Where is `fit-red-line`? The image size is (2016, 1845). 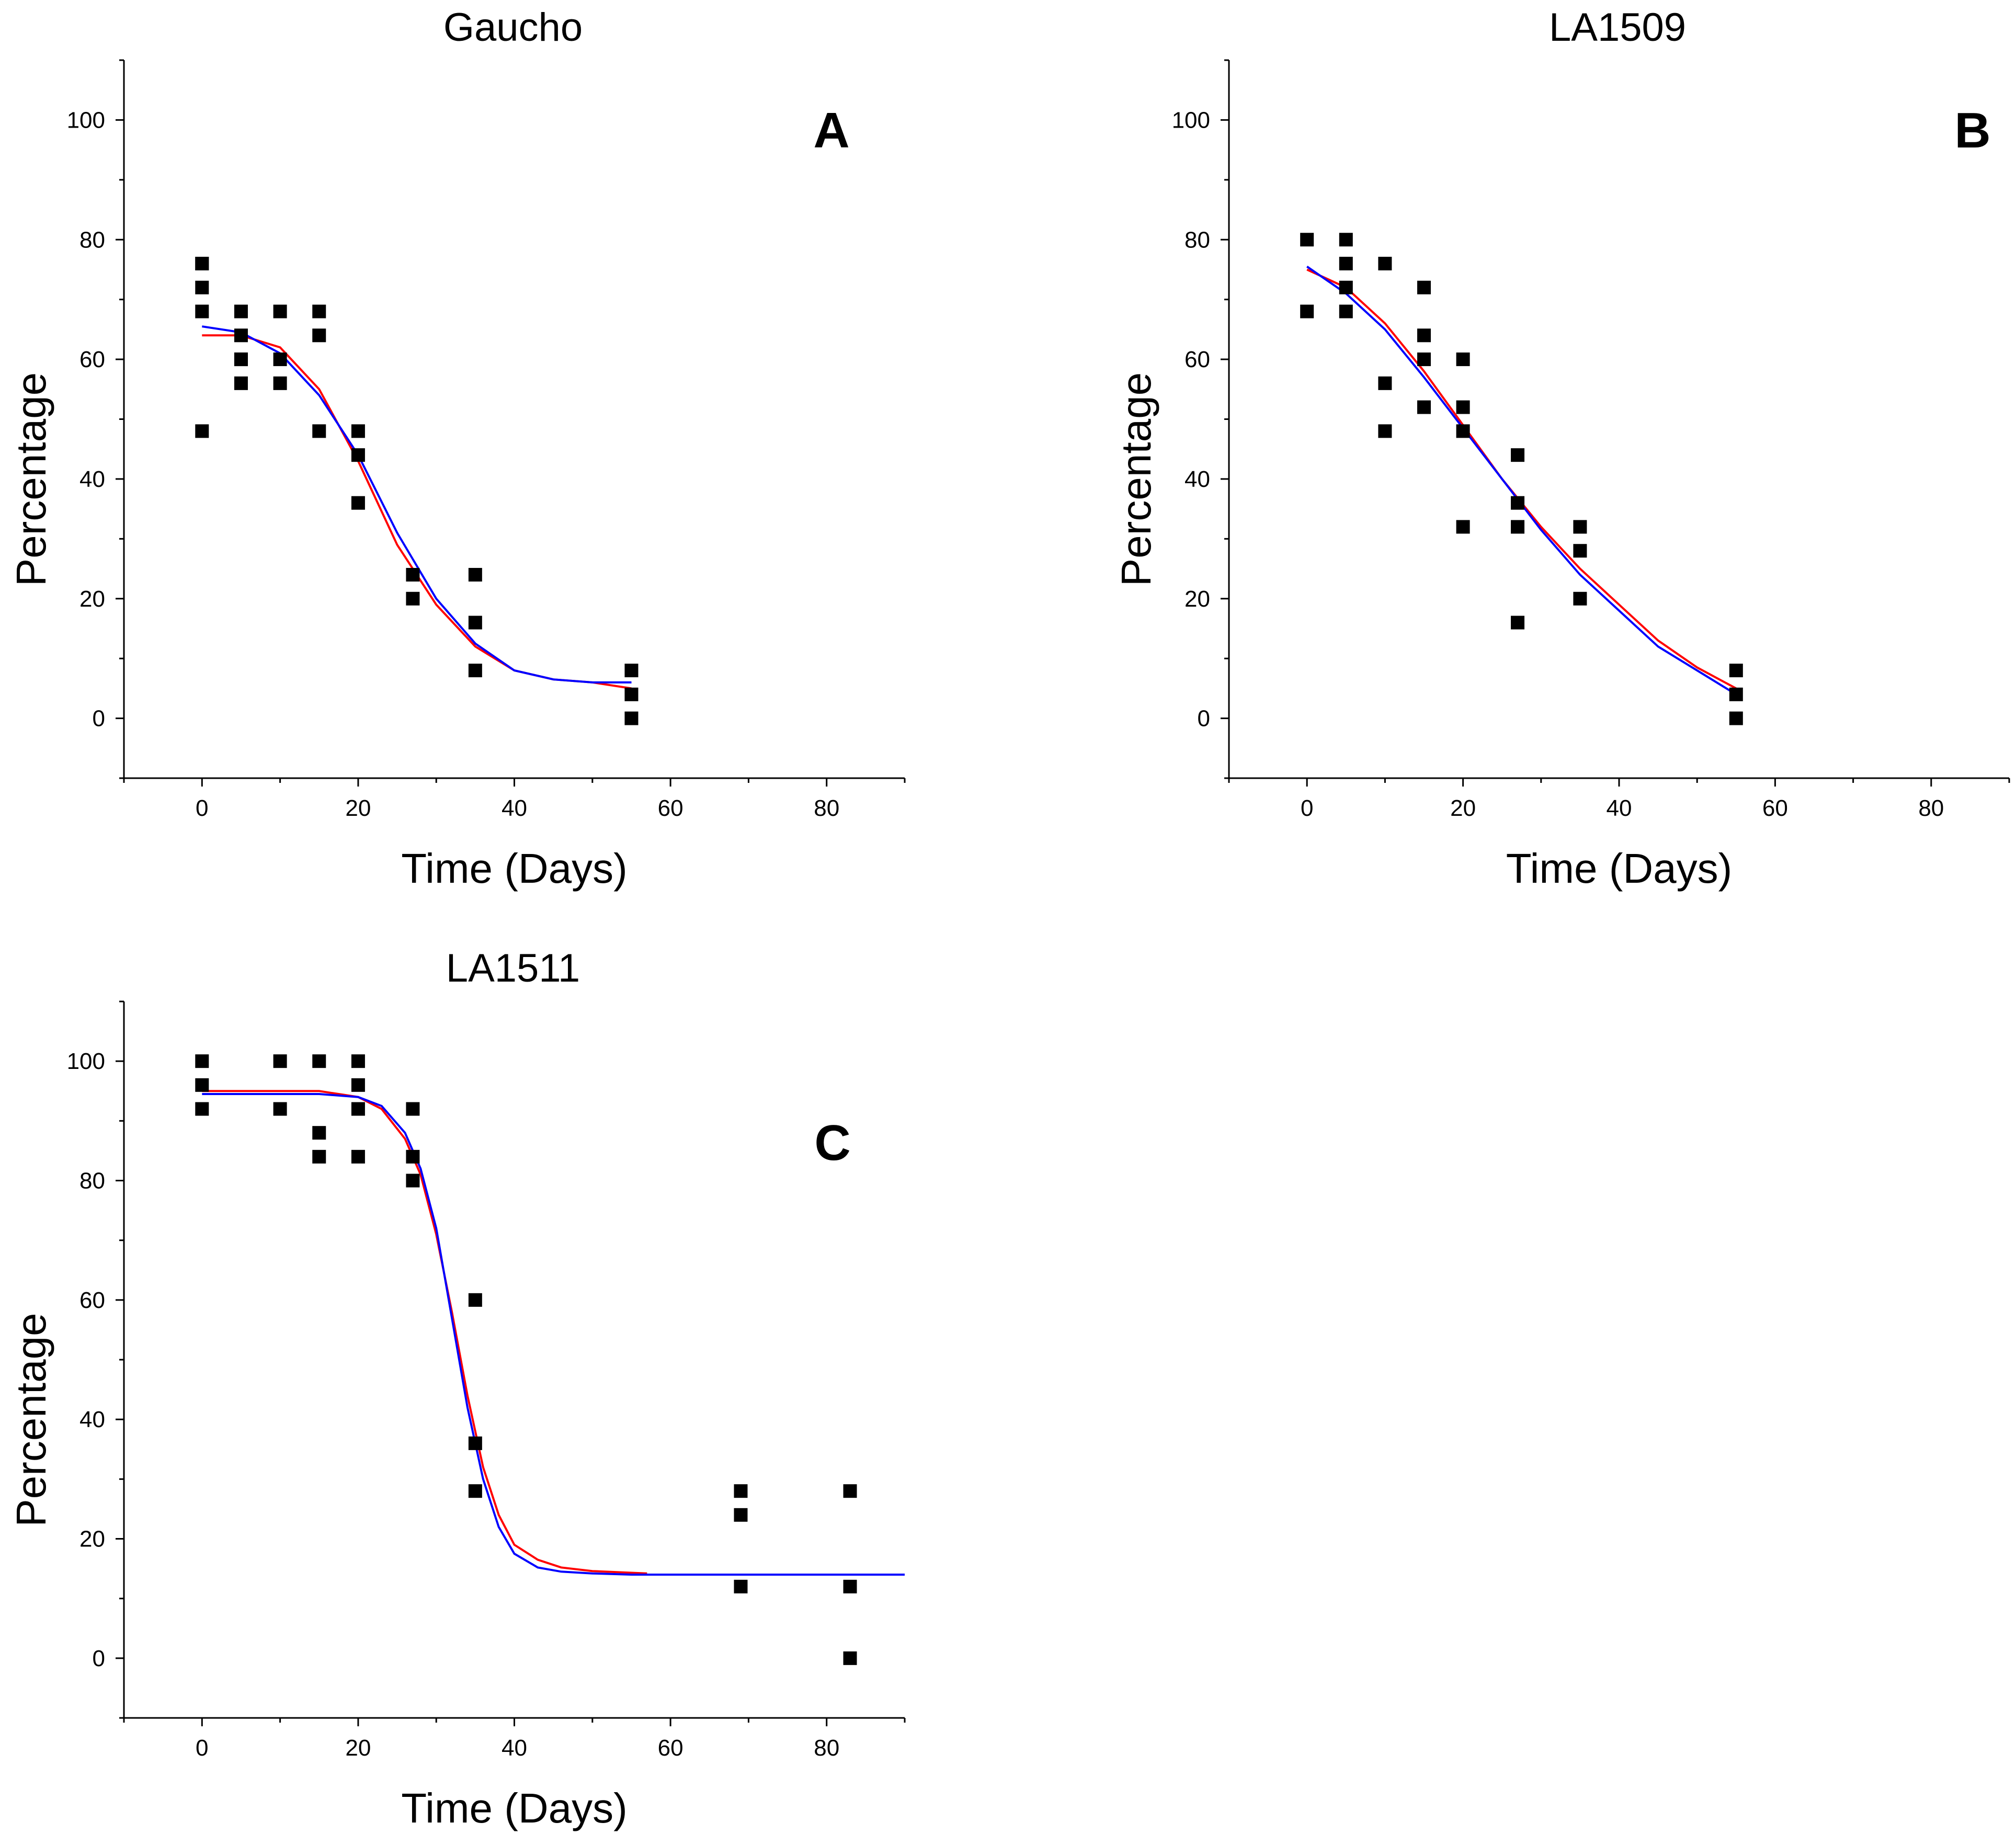 fit-red-line is located at coordinates (417, 512).